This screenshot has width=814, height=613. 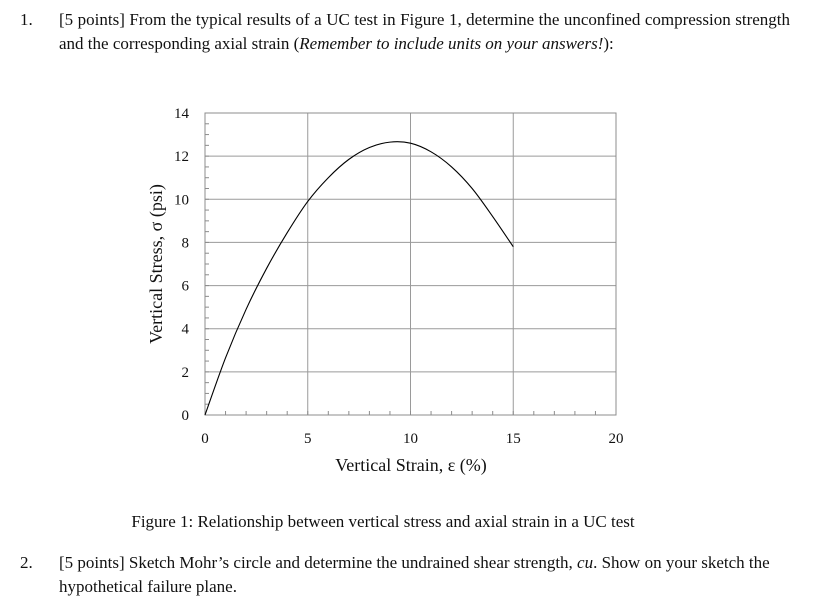 I want to click on y-tick-label: 8, so click(x=186, y=243).